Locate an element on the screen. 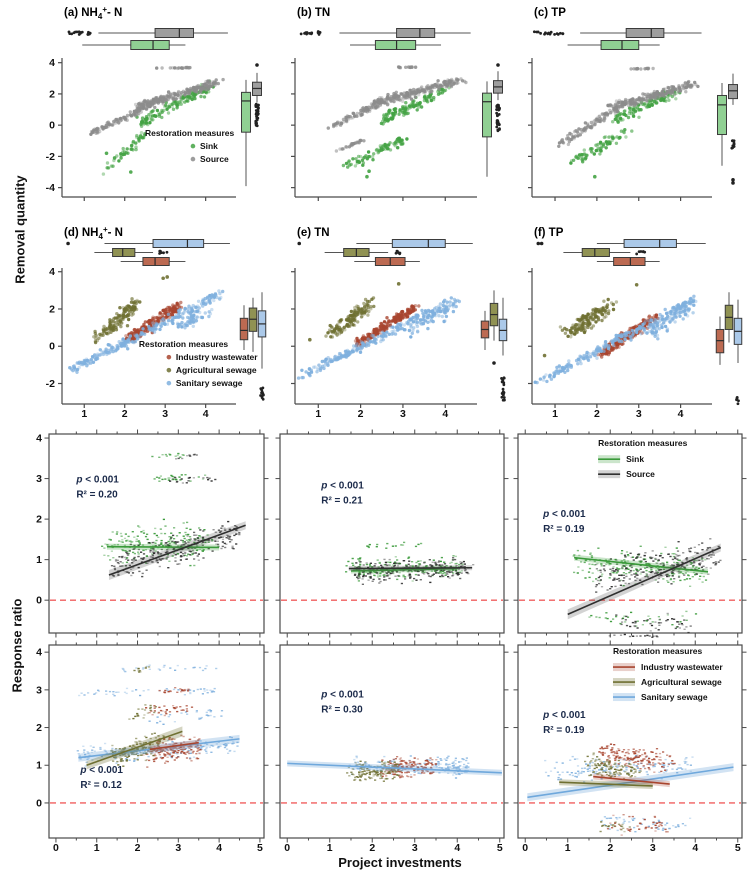 Image resolution: width=747 pixels, height=875 pixels. panel-a-points-sink is located at coordinates (158, 127).